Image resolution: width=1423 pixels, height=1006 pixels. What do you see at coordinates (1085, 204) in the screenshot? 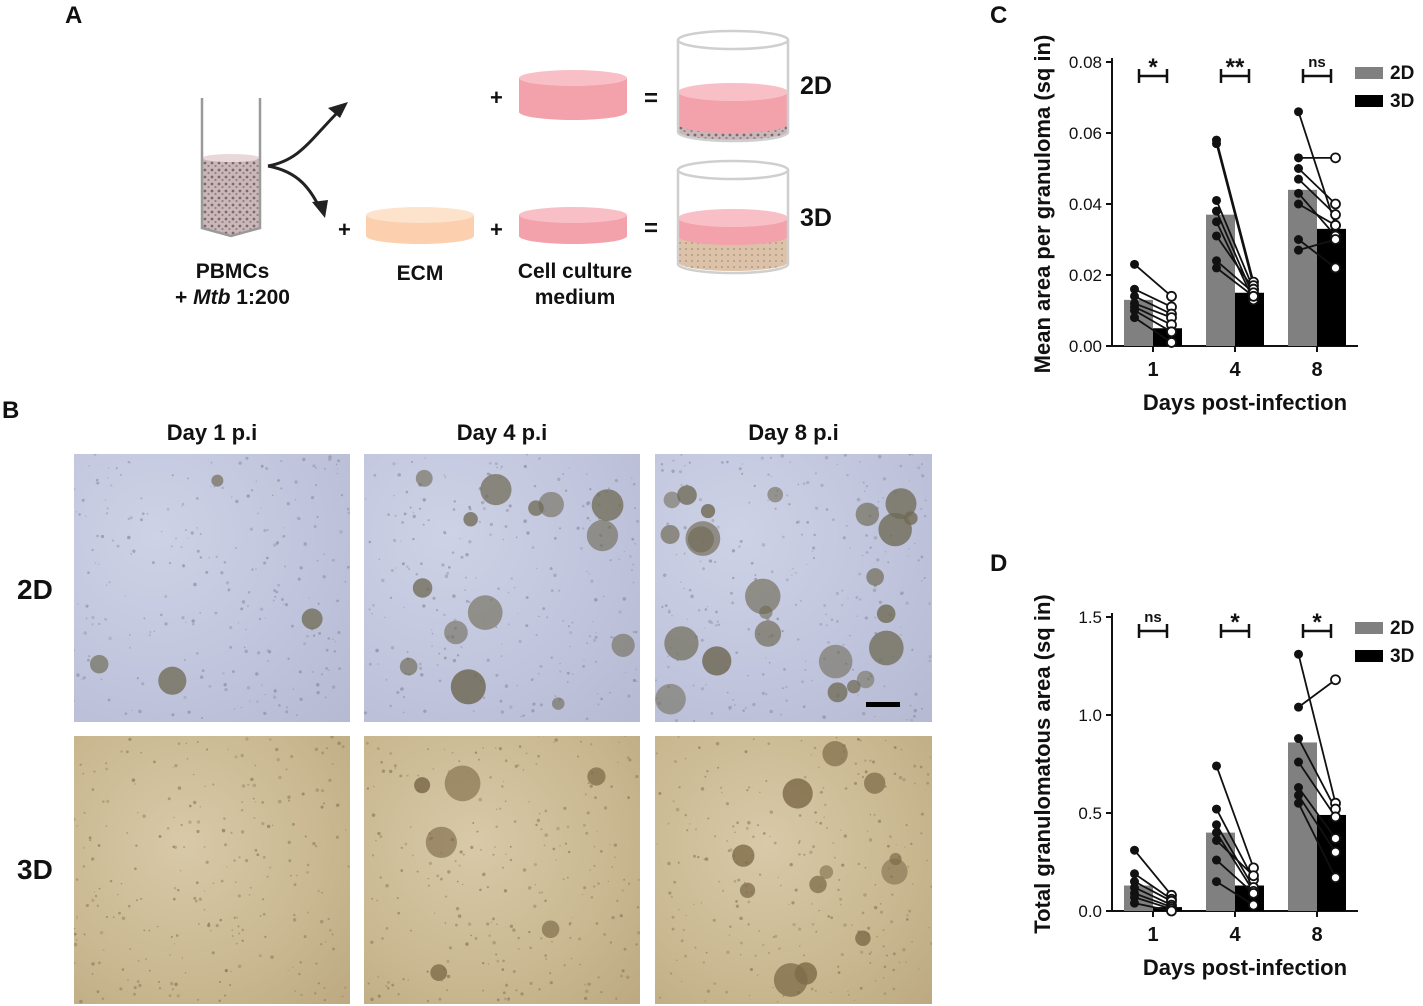
I see `y-tick-label: 0.04` at bounding box center [1085, 204].